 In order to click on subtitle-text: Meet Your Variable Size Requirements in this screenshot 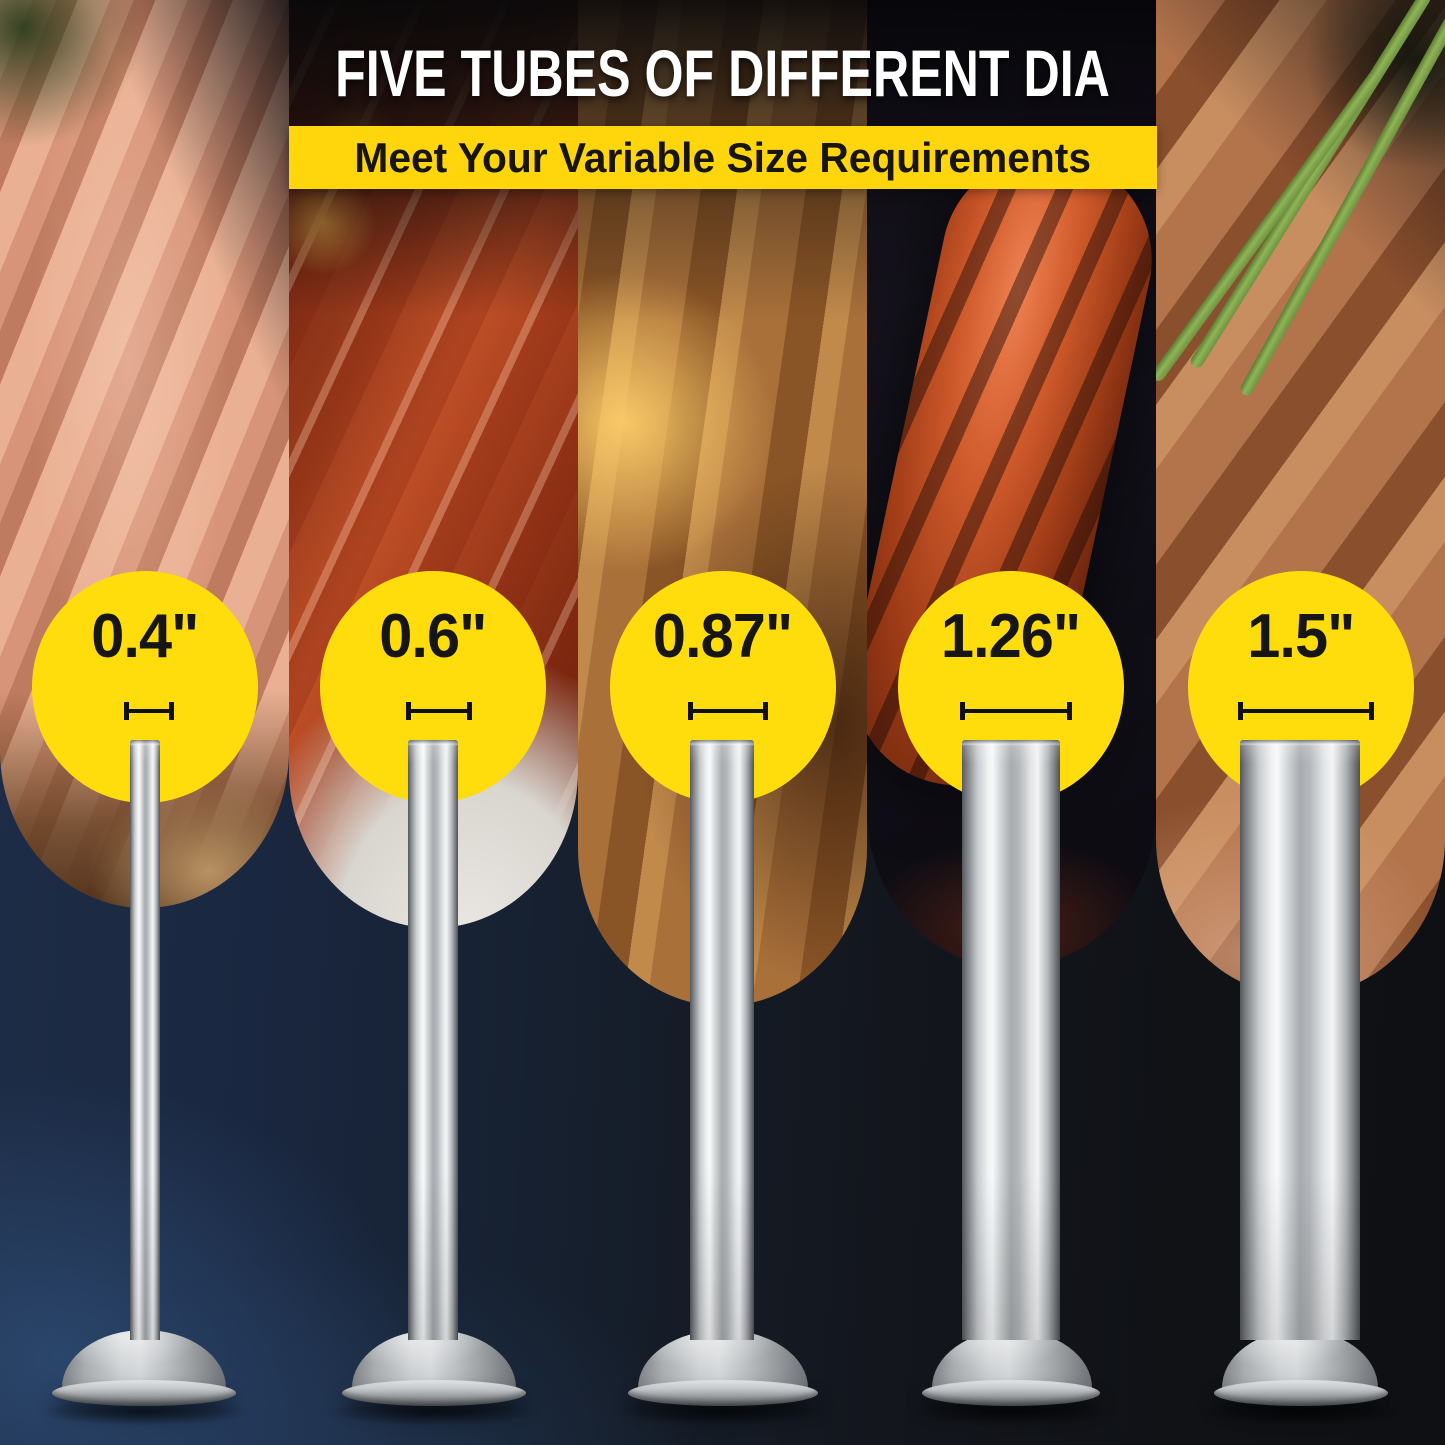, I will do `click(723, 157)`.